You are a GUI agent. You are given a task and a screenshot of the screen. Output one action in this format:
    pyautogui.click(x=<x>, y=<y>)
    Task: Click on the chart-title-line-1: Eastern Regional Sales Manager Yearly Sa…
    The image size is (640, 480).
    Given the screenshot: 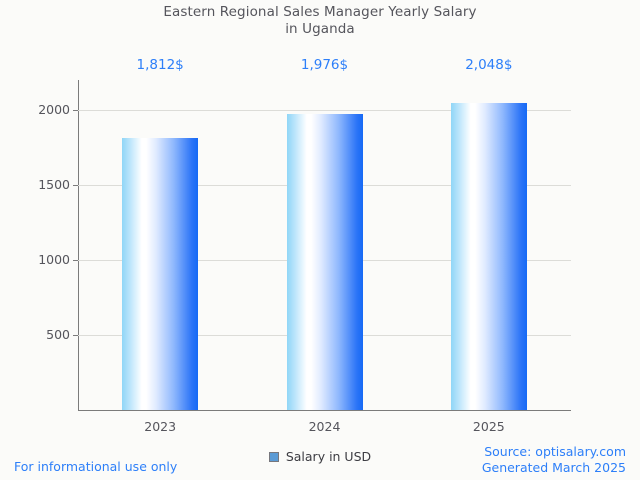 What is the action you would take?
    pyautogui.click(x=320, y=12)
    